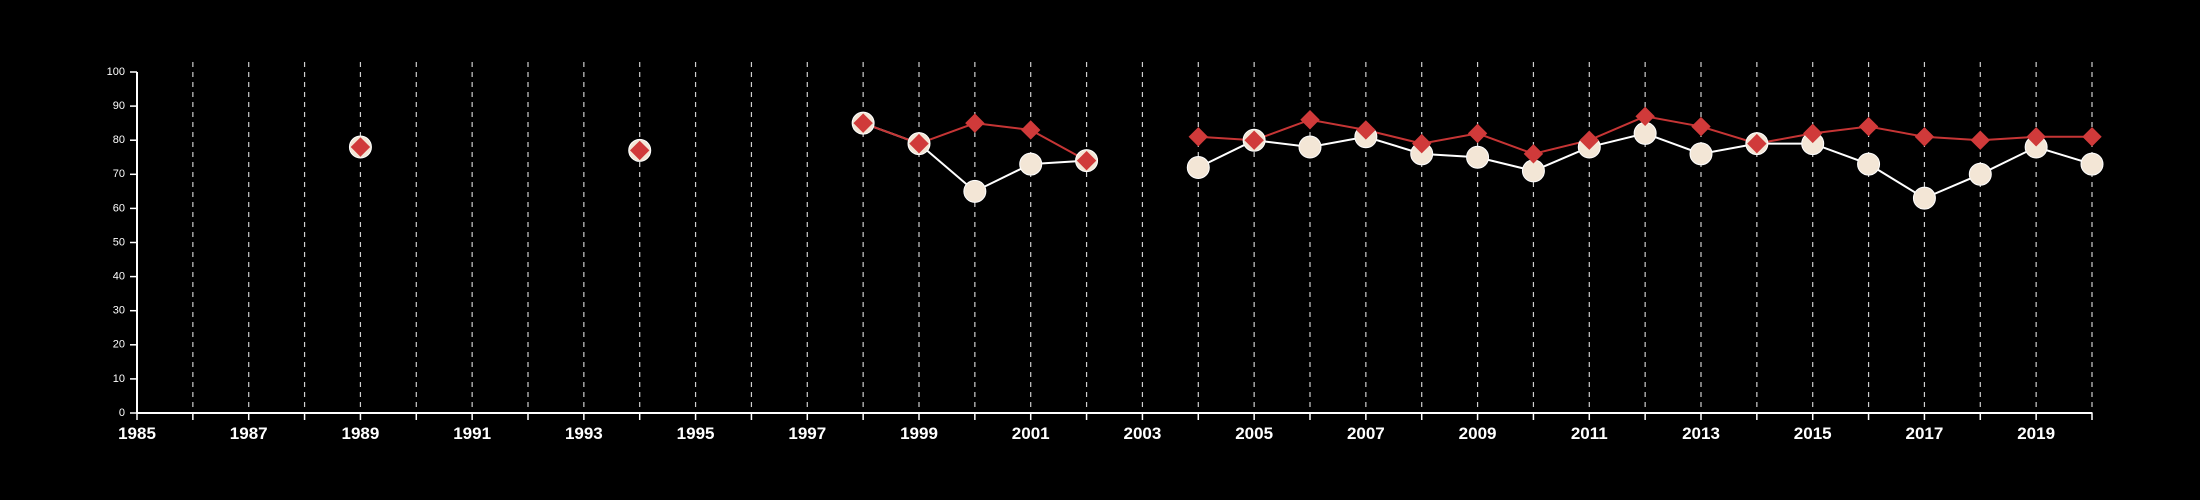 This screenshot has width=2200, height=500. I want to click on x-tick-label: 2017, so click(1925, 433).